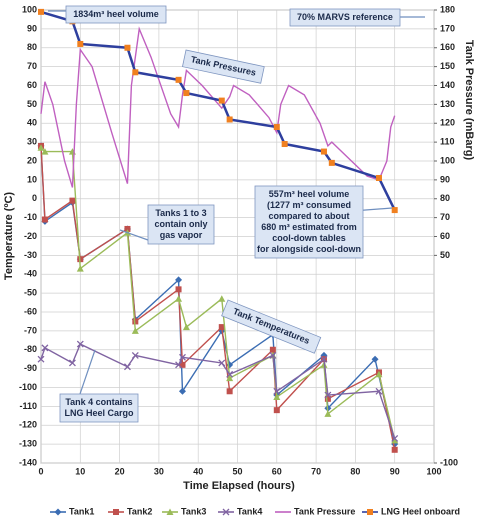 The image size is (477, 526). What do you see at coordinates (193, 511) in the screenshot?
I see `legend-label: Tank3` at bounding box center [193, 511].